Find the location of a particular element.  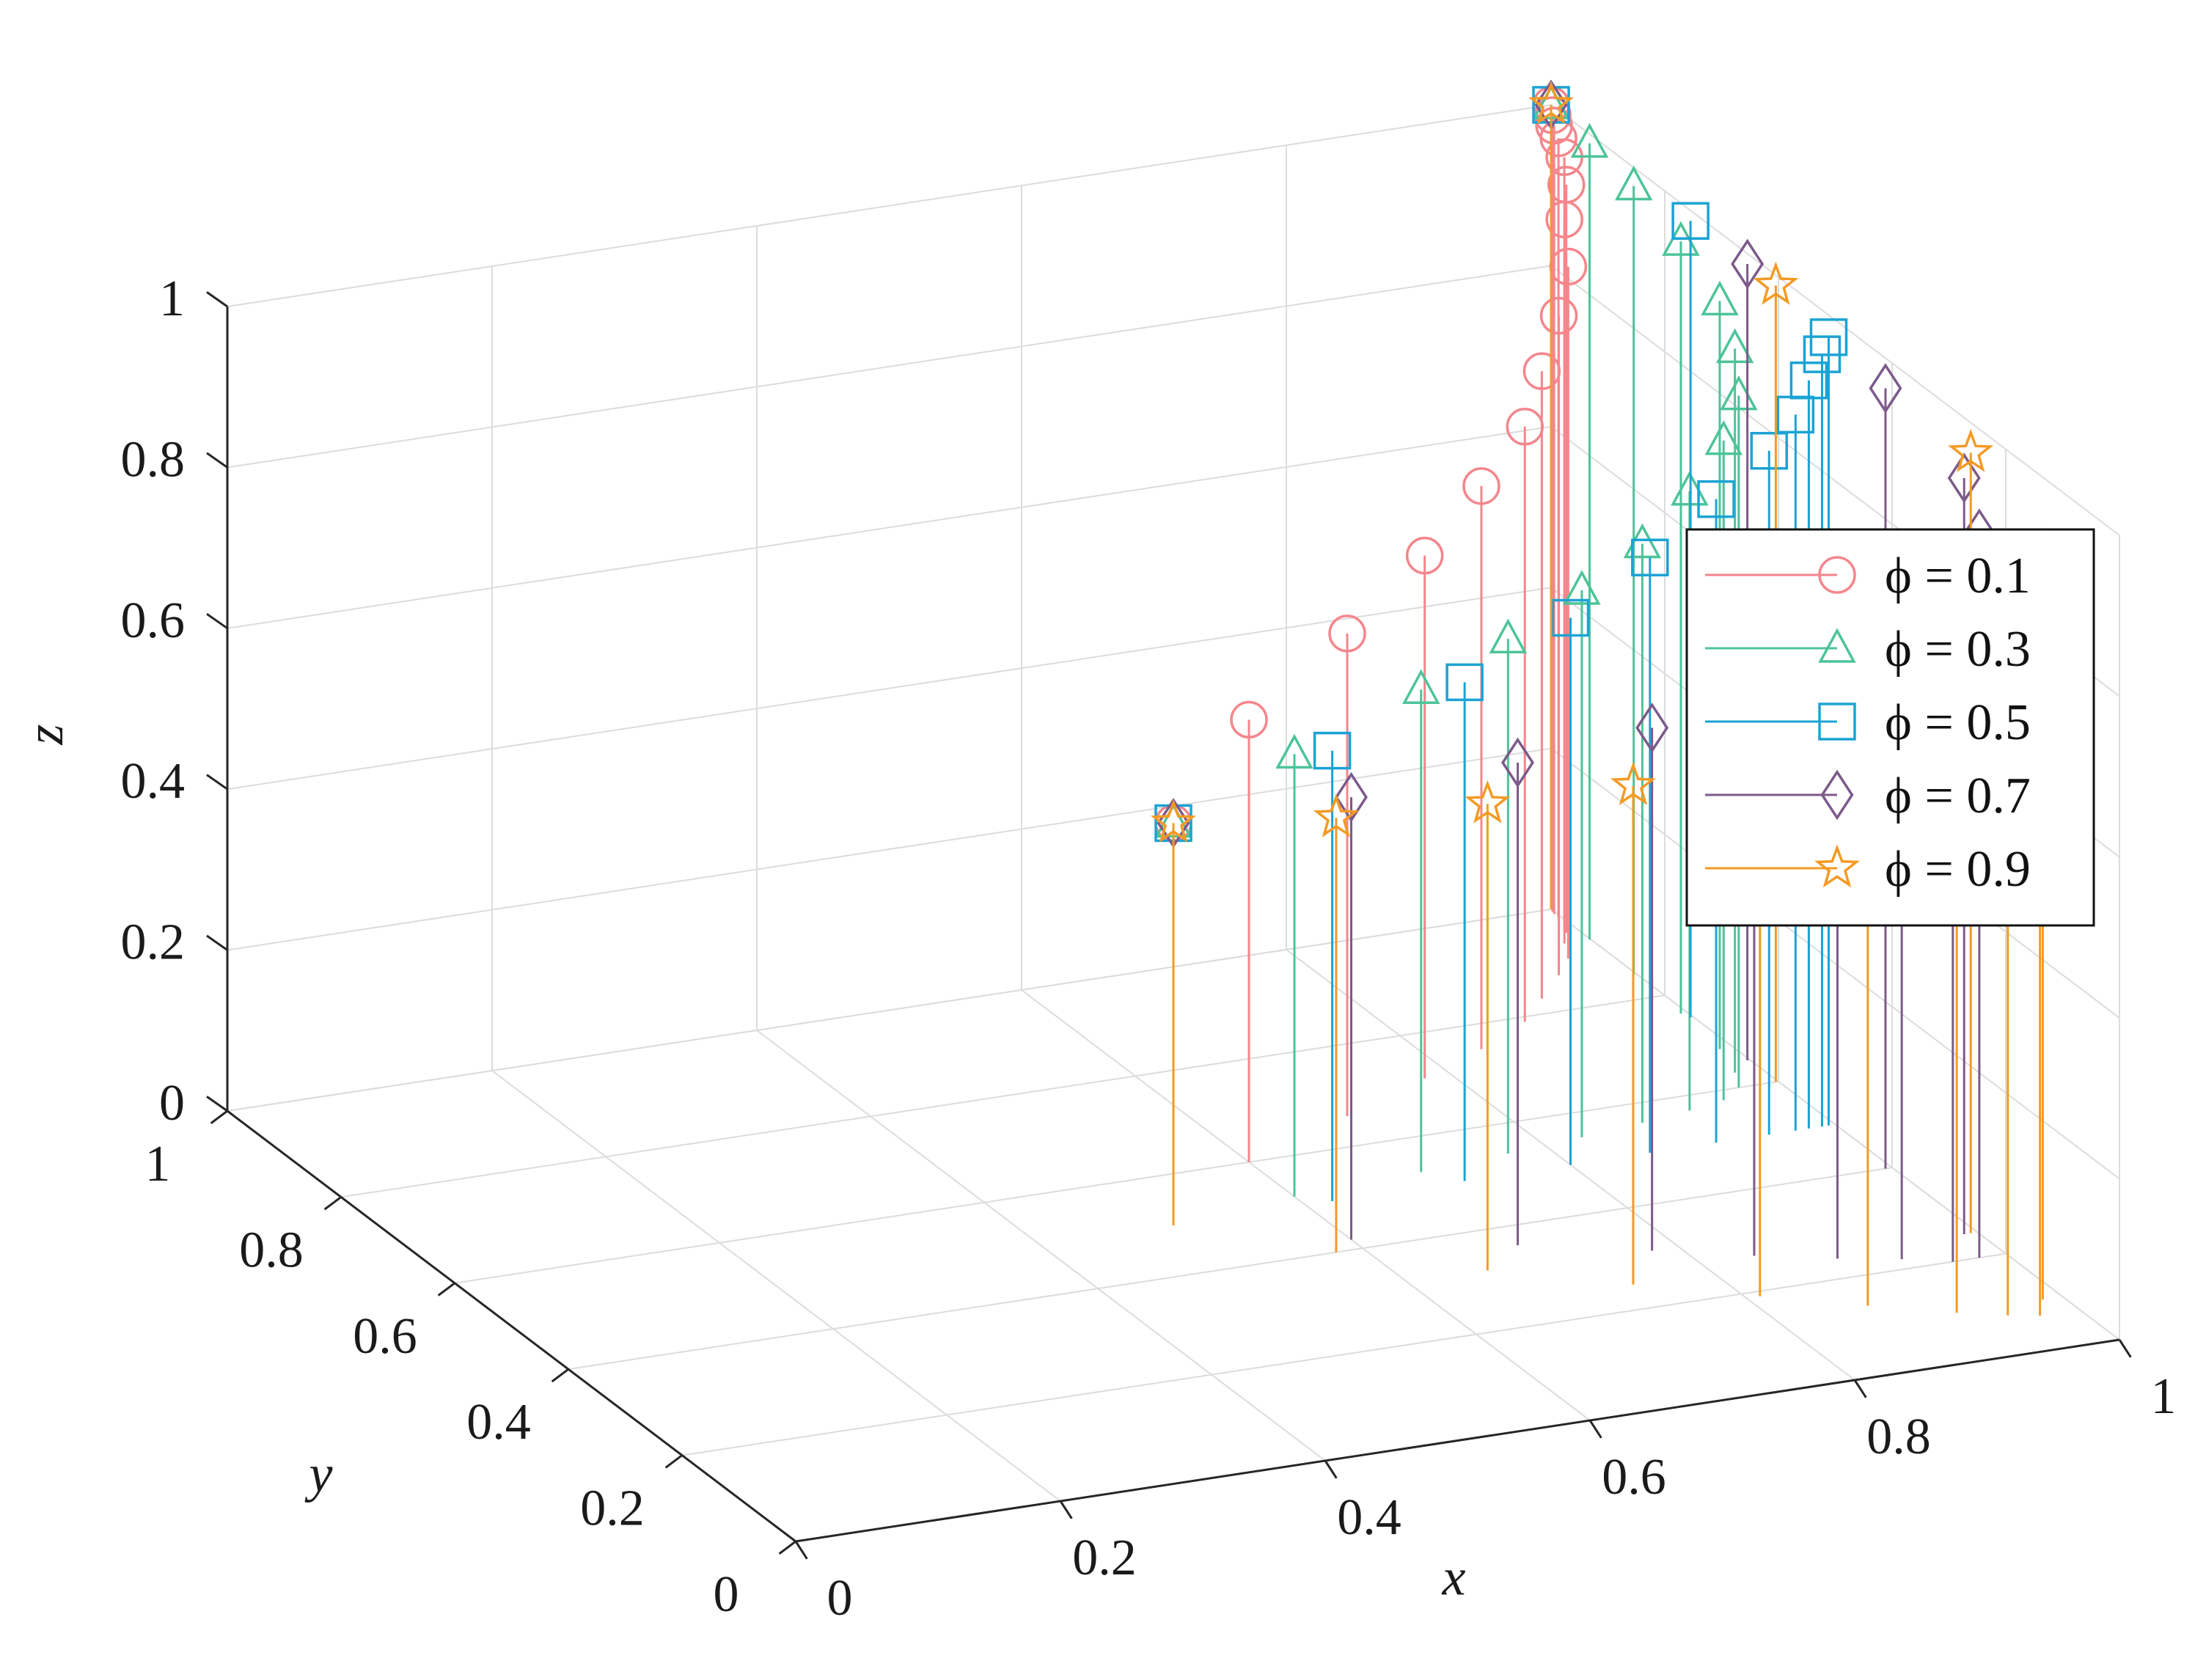

z-tick-label: 0.4 is located at coordinates (153, 781).